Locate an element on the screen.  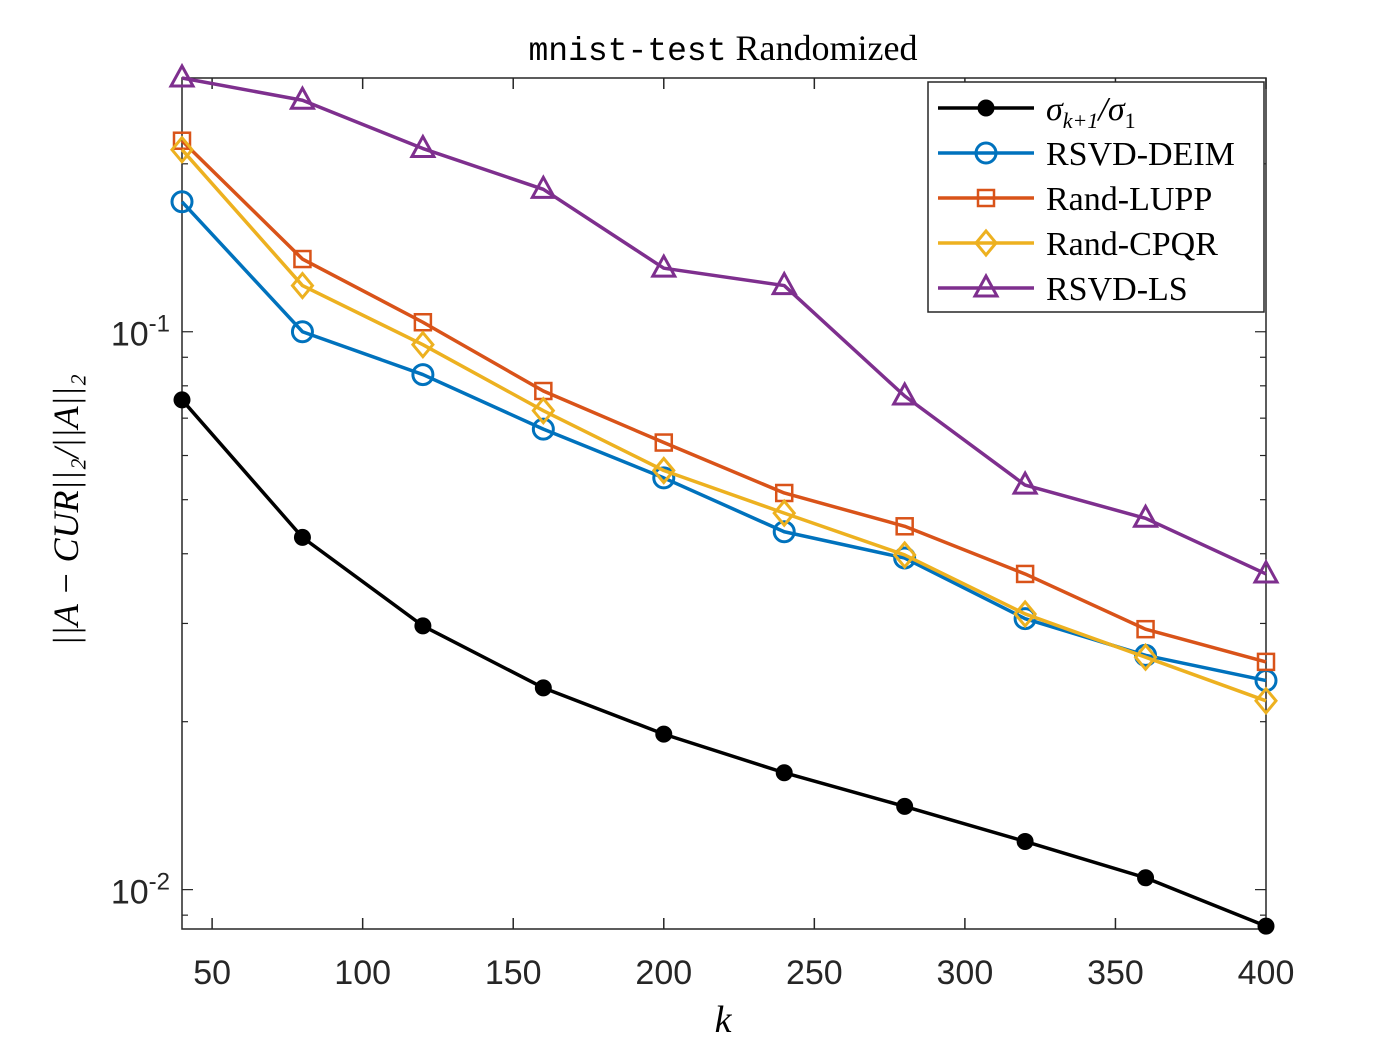
y-tick-label: 10⁻¹ is located at coordinates (140, 332).